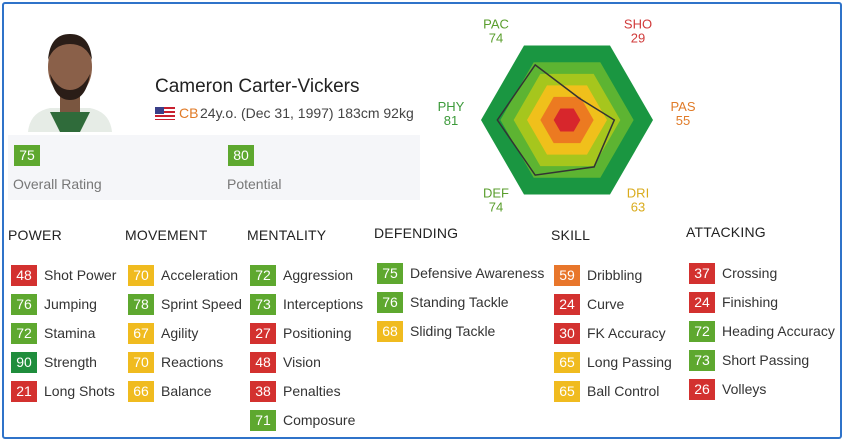  What do you see at coordinates (70, 304) in the screenshot?
I see `stat-label: Jumping` at bounding box center [70, 304].